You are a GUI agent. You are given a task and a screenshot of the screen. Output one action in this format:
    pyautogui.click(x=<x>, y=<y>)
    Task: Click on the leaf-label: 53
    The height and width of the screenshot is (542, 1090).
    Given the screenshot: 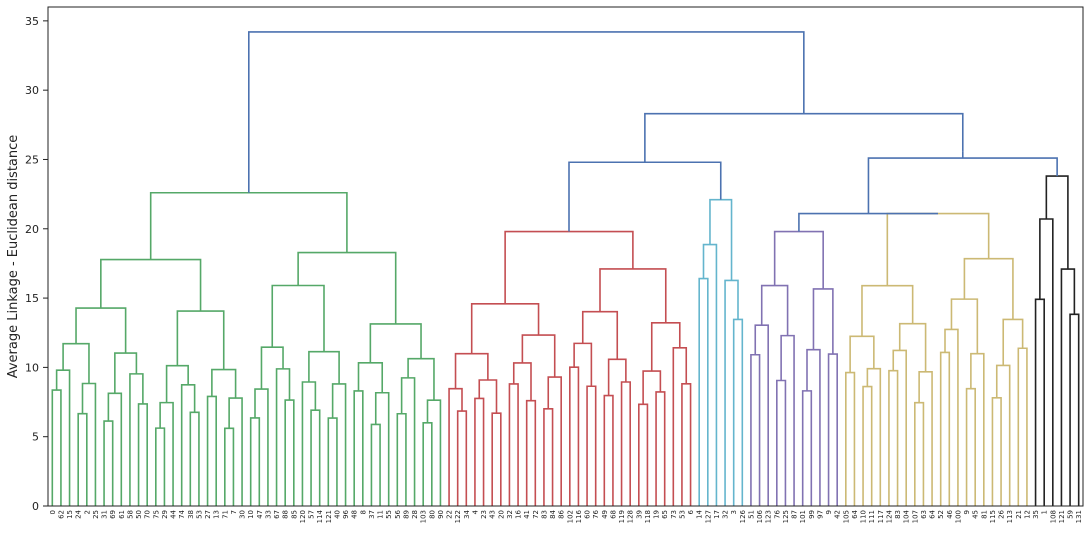 What is the action you would take?
    pyautogui.click(x=682, y=514)
    